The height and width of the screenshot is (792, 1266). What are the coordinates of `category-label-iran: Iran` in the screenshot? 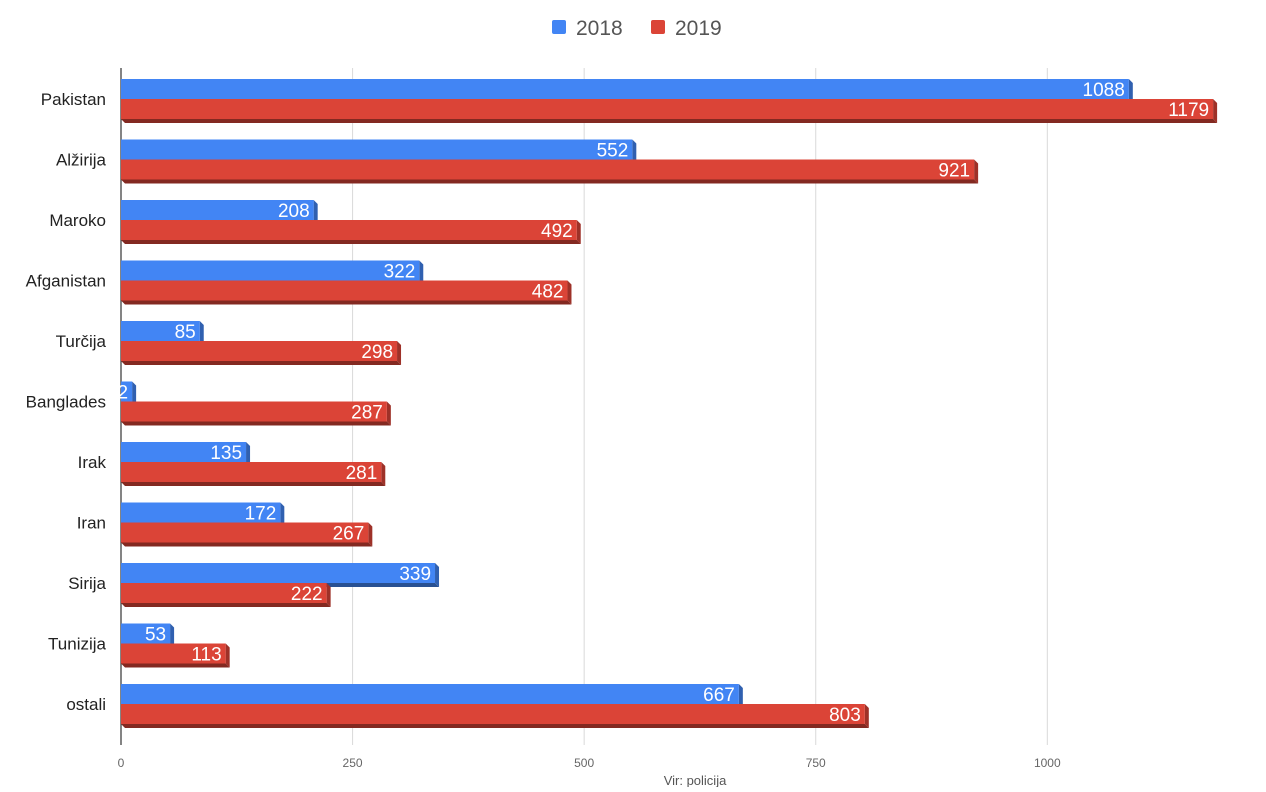 It's located at (91, 523).